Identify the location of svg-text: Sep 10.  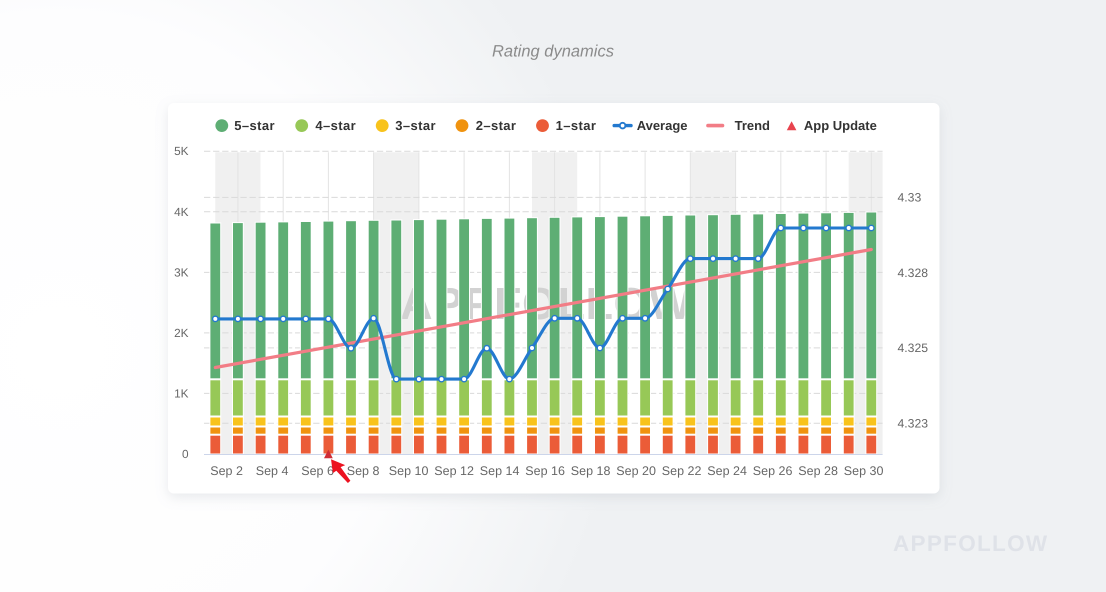
(409, 471).